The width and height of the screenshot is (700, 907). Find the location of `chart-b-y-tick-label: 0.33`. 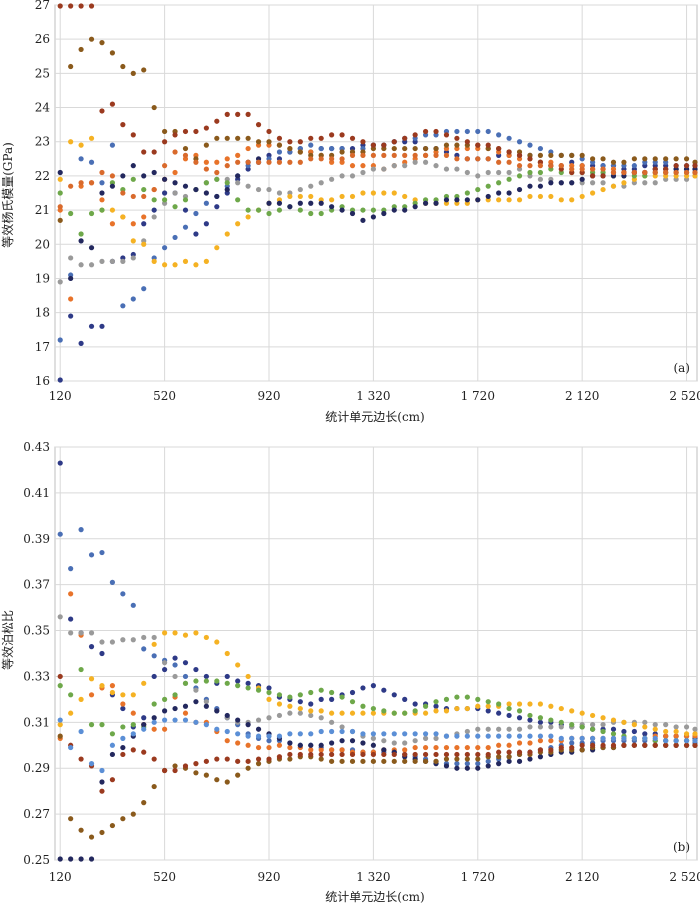

chart-b-y-tick-label: 0.33 is located at coordinates (36, 676).